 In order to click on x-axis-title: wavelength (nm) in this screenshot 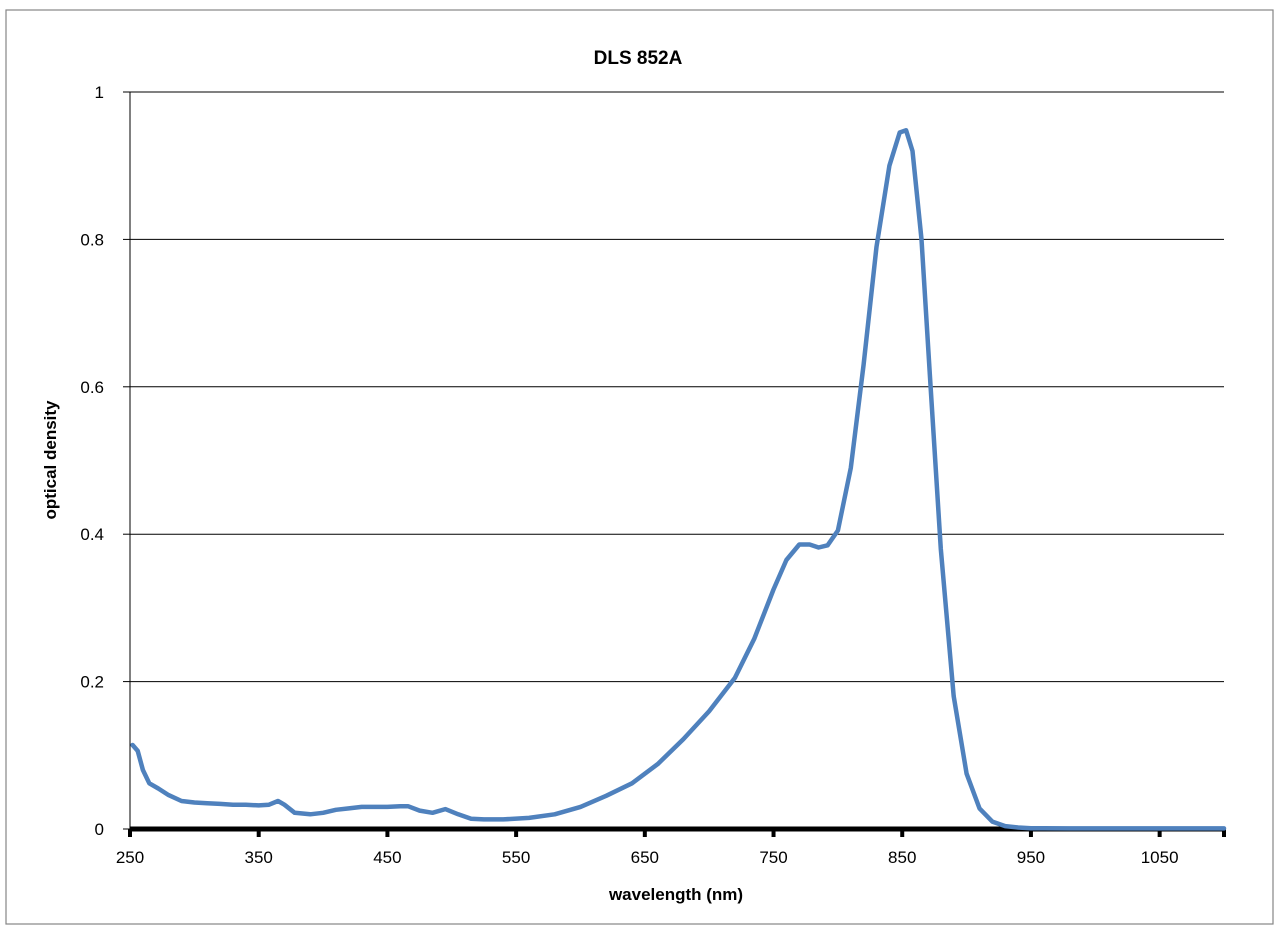, I will do `click(675, 894)`.